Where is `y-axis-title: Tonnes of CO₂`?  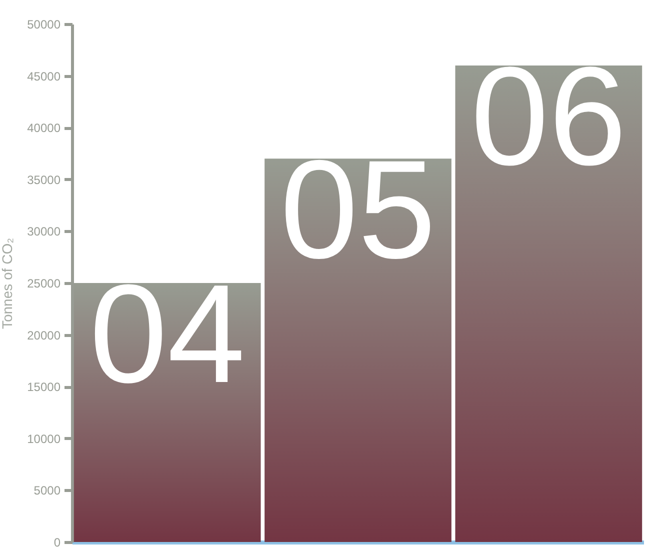 y-axis-title: Tonnes of CO₂ is located at coordinates (8, 284).